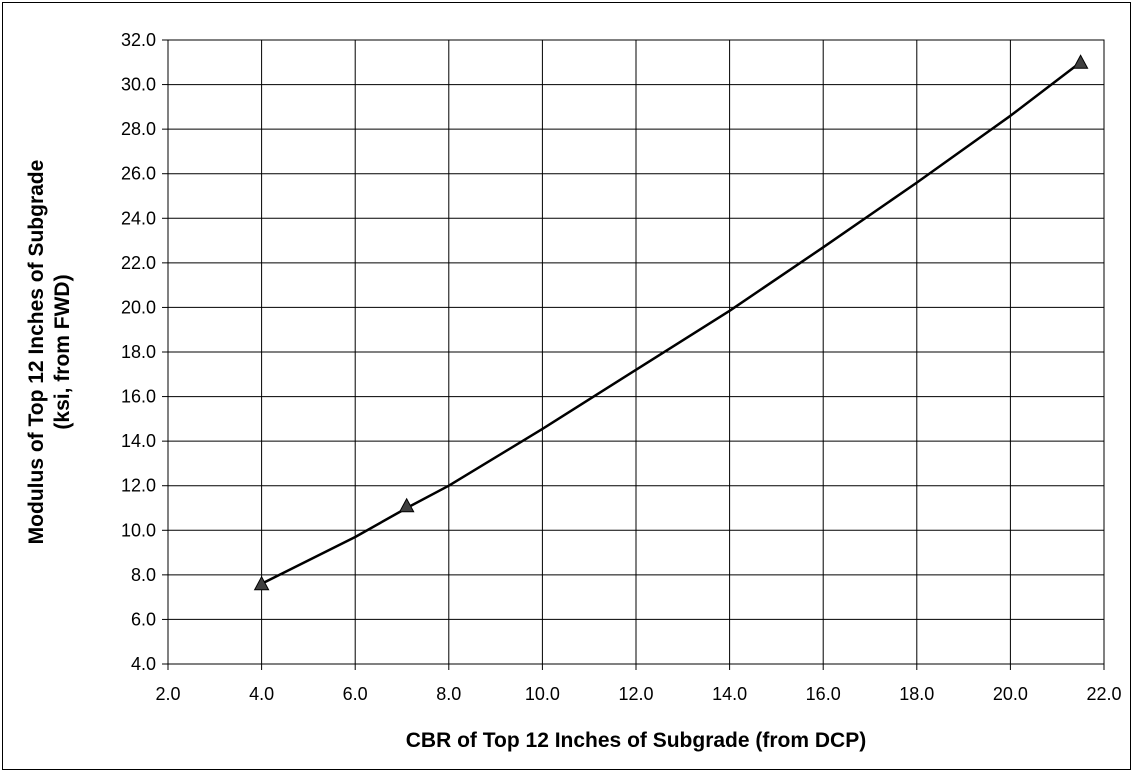 This screenshot has height=774, width=1135. Describe the element at coordinates (138, 263) in the screenshot. I see `y-tick-label: 22.0` at that location.